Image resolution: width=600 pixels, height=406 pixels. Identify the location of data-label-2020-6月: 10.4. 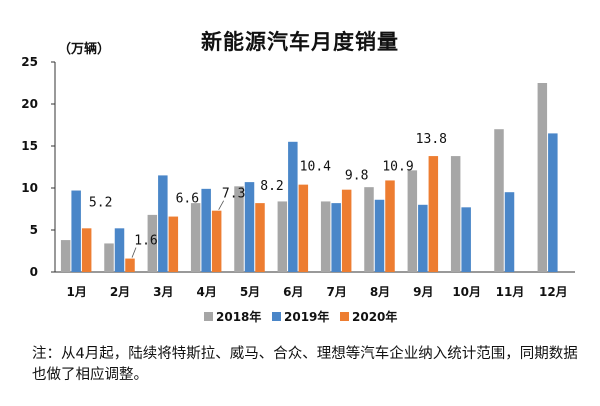
(315, 167).